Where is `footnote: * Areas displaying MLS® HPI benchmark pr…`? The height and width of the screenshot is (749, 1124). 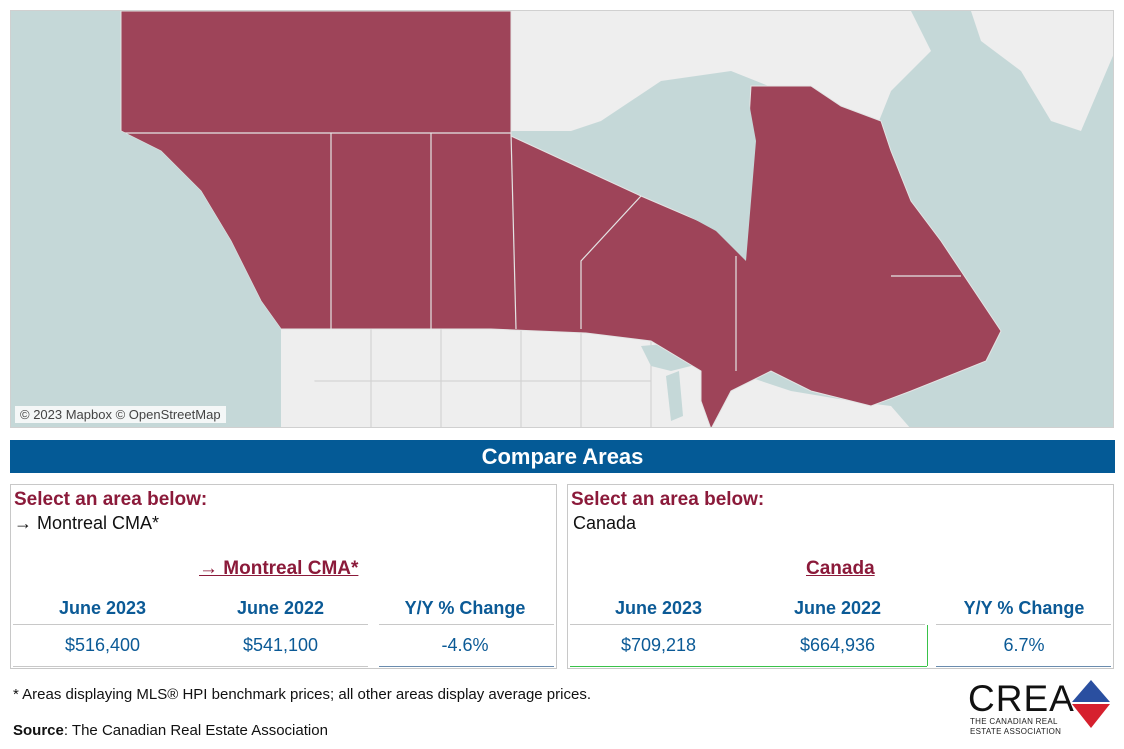
footnote: * Areas displaying MLS® HPI benchmark pr… is located at coordinates (302, 694).